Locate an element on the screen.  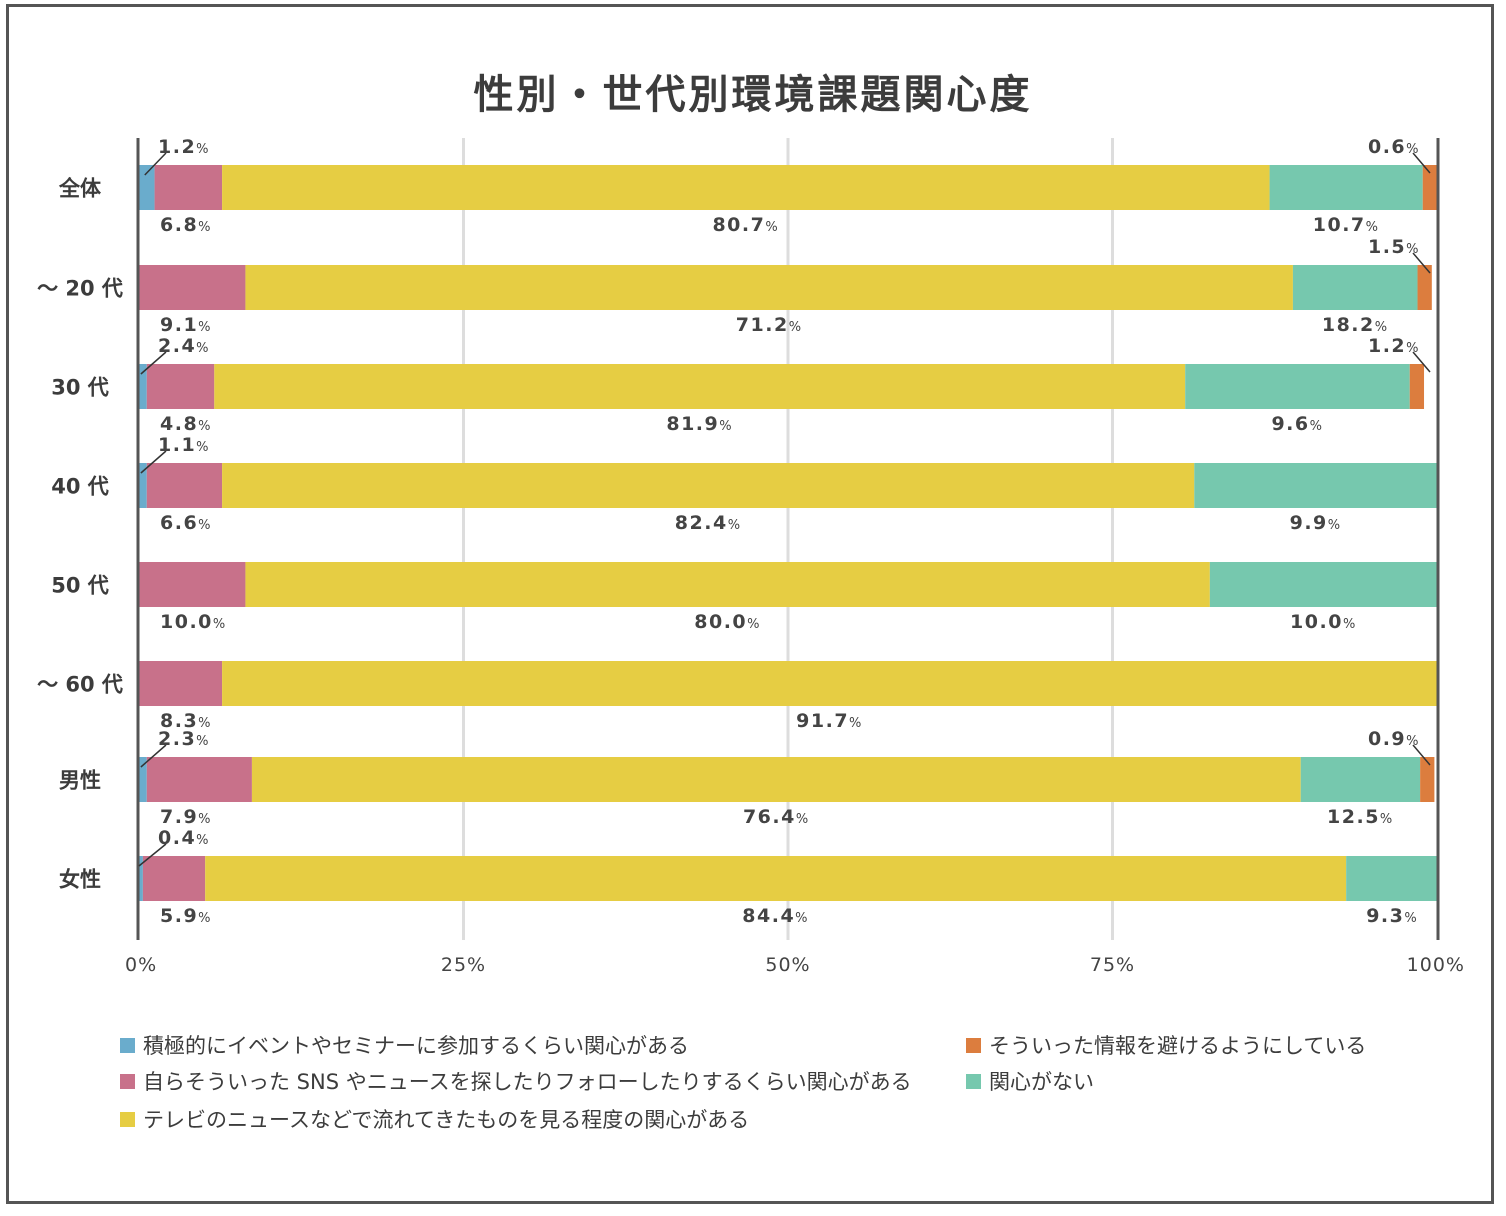
legend-item-active: 積極的にイベントやセミナーに参加するくらい関心がある is located at coordinates (404, 1045).